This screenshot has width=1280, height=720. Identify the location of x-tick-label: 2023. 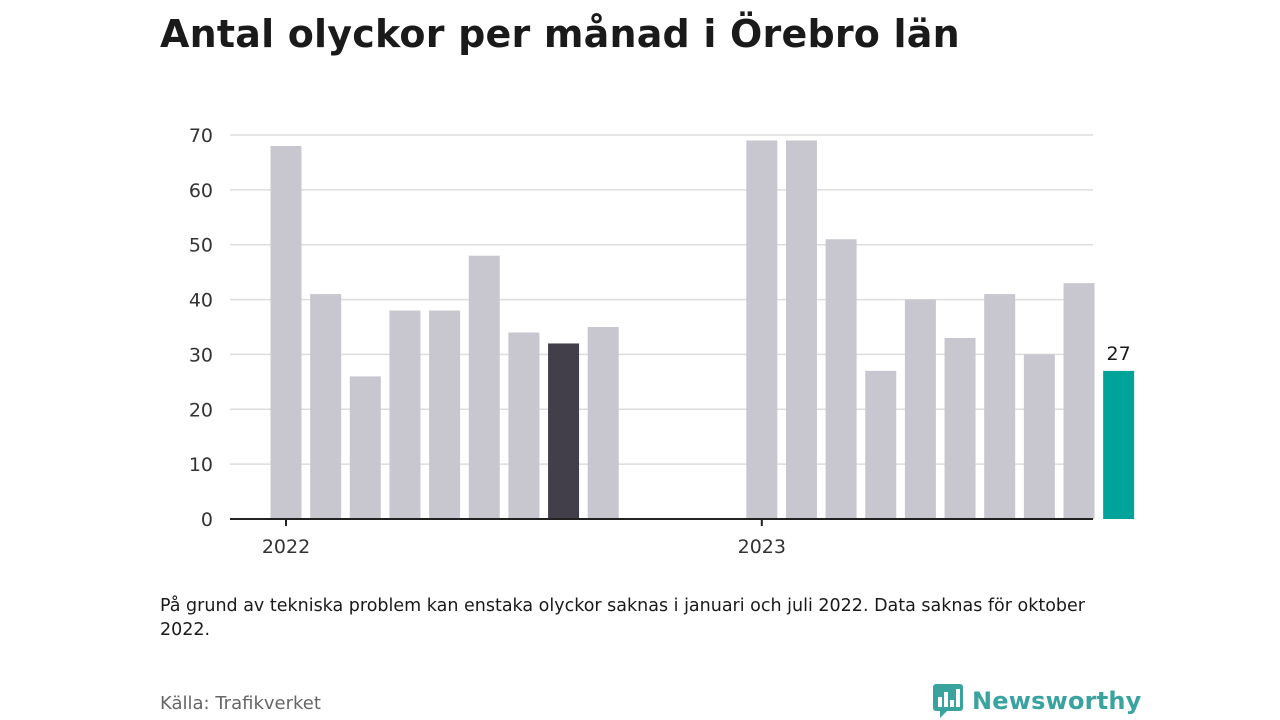
(762, 547).